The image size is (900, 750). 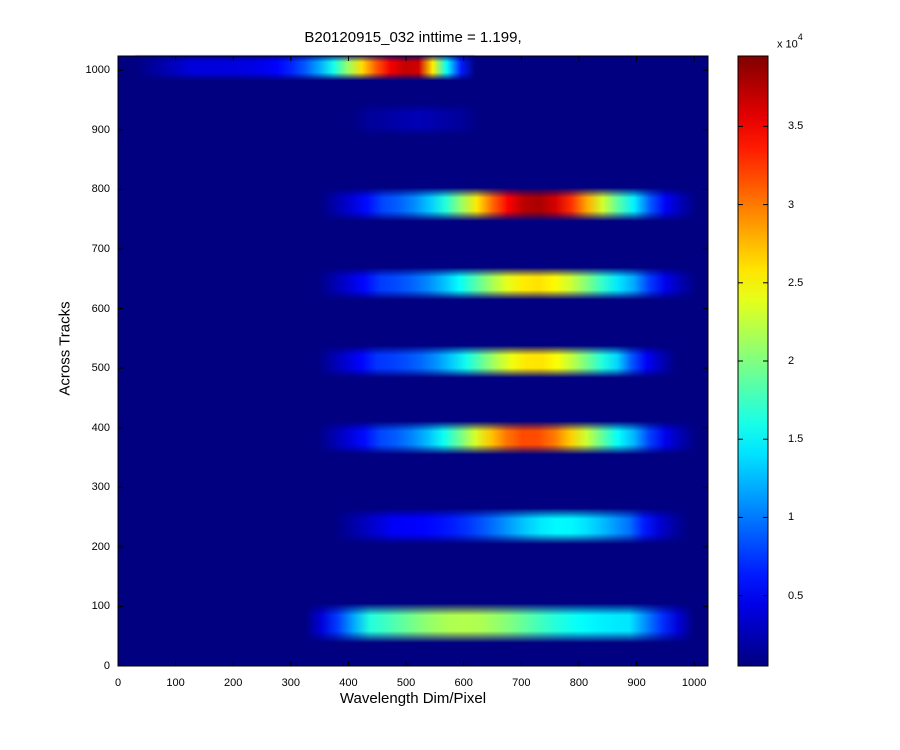 What do you see at coordinates (796, 595) in the screenshot?
I see `colorbar-tick-label: 0.5` at bounding box center [796, 595].